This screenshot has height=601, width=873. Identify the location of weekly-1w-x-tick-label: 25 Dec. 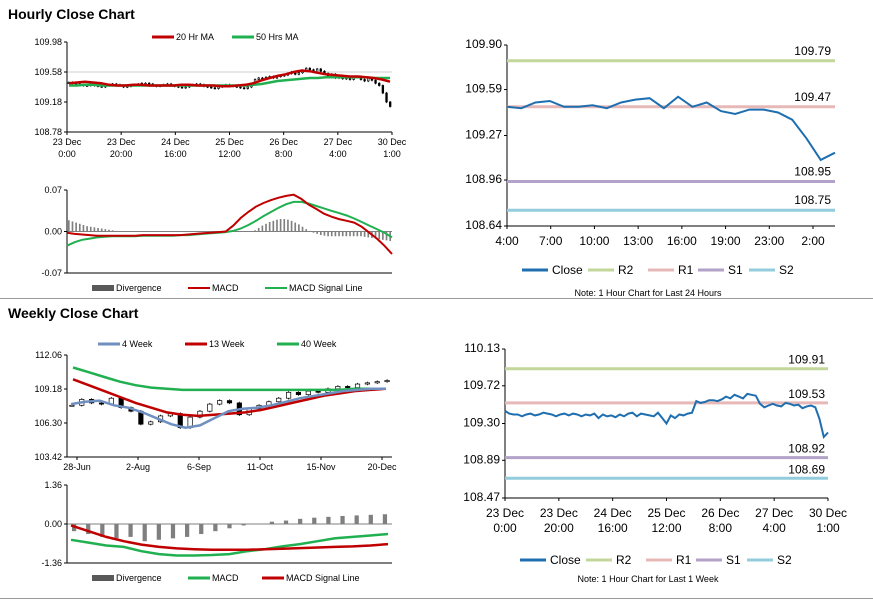
(666, 513).